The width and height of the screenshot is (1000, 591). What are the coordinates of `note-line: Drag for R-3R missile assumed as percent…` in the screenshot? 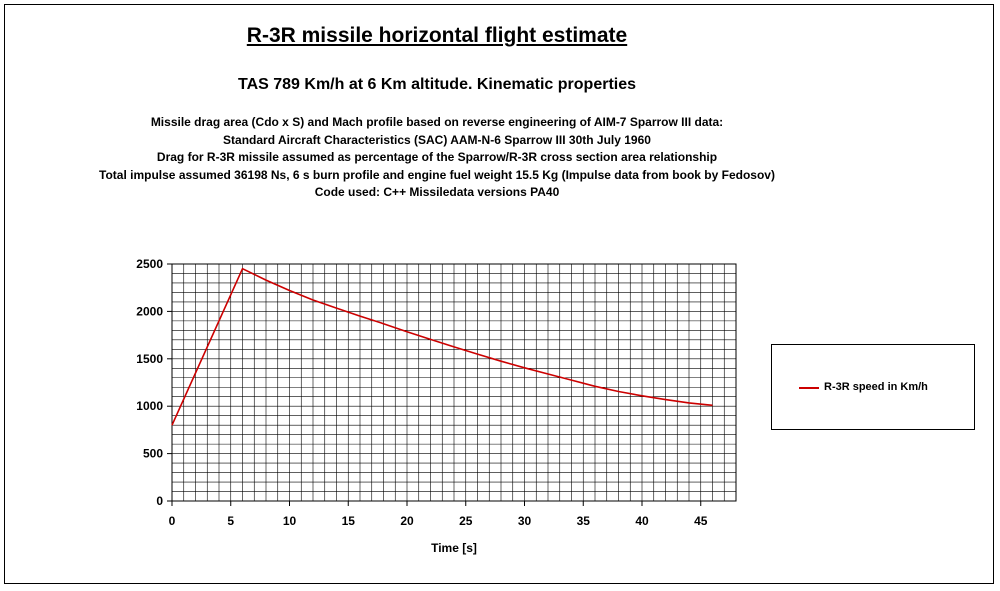 It's located at (437, 157).